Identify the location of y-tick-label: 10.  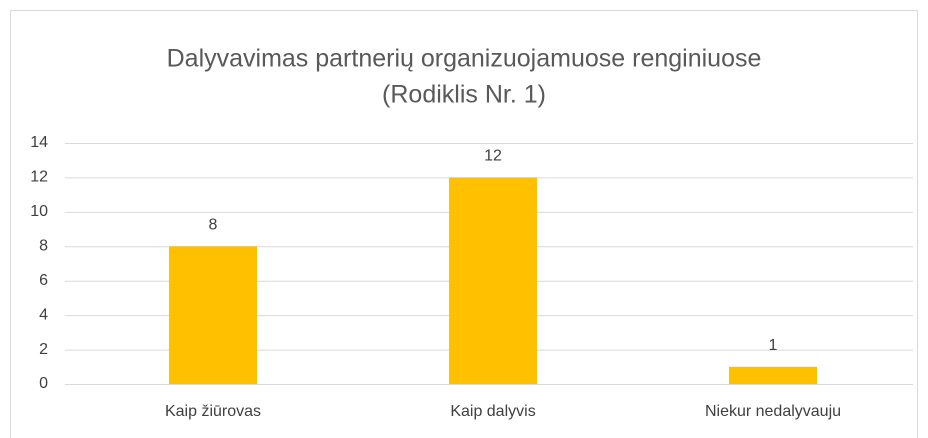
(39, 211).